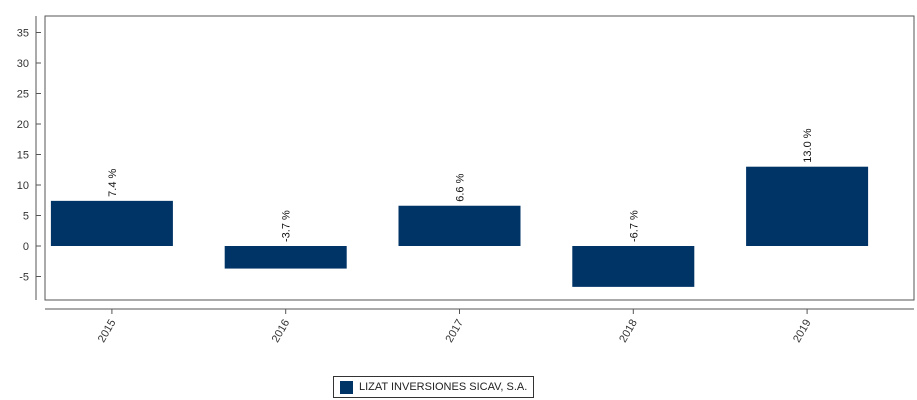 This screenshot has width=917, height=400. Describe the element at coordinates (454, 331) in the screenshot. I see `x-tick-label: 2017` at that location.